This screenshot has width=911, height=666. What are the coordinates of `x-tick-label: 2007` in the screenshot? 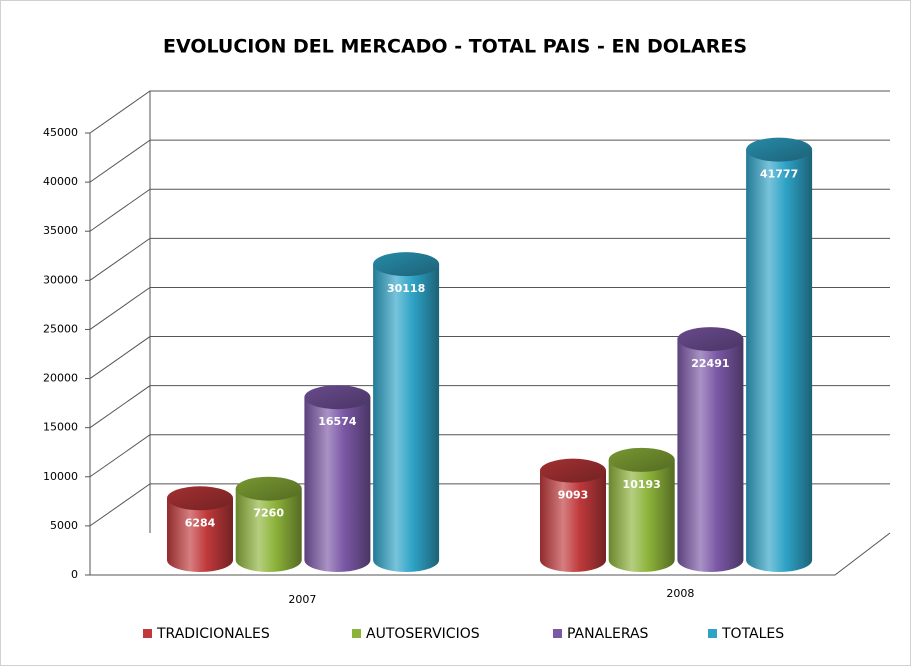 It's located at (302, 599).